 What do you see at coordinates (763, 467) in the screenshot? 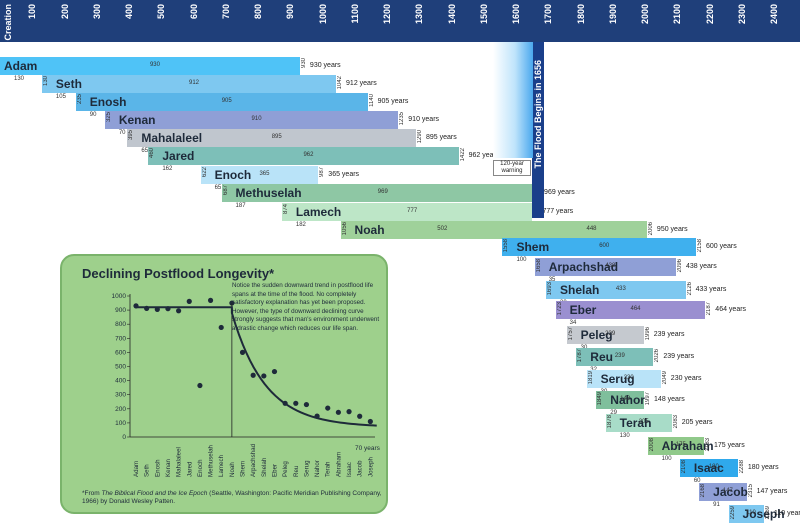
I see `years-label: 180 years` at bounding box center [763, 467].